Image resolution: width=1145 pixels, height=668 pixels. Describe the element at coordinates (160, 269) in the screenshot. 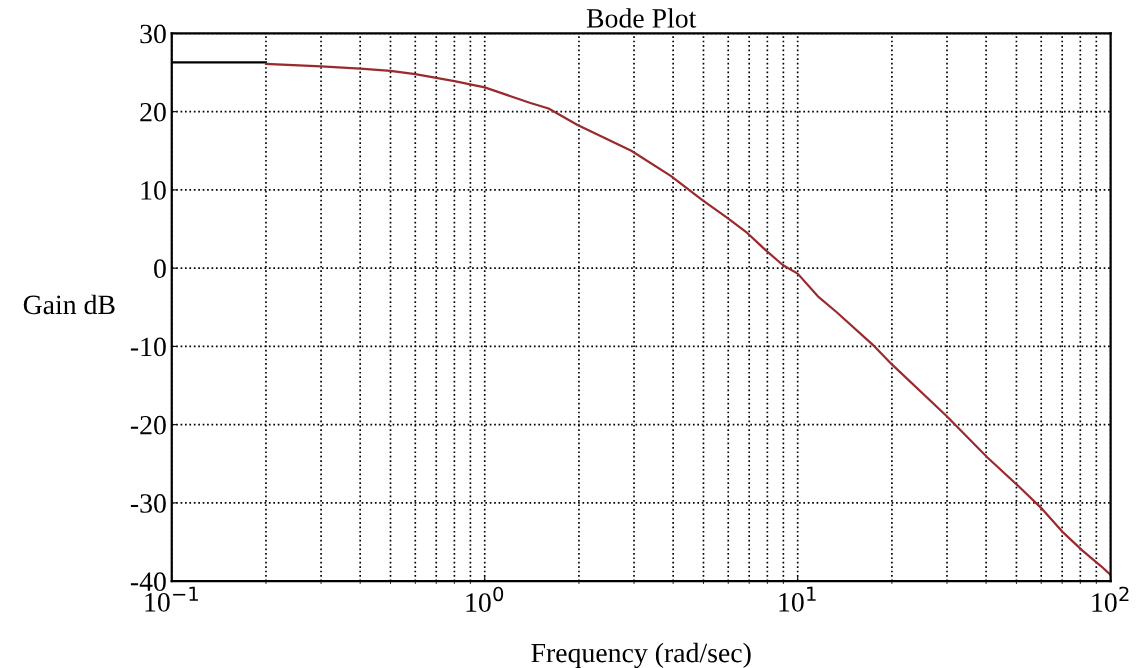

I see `y-tick-label: 0` at that location.